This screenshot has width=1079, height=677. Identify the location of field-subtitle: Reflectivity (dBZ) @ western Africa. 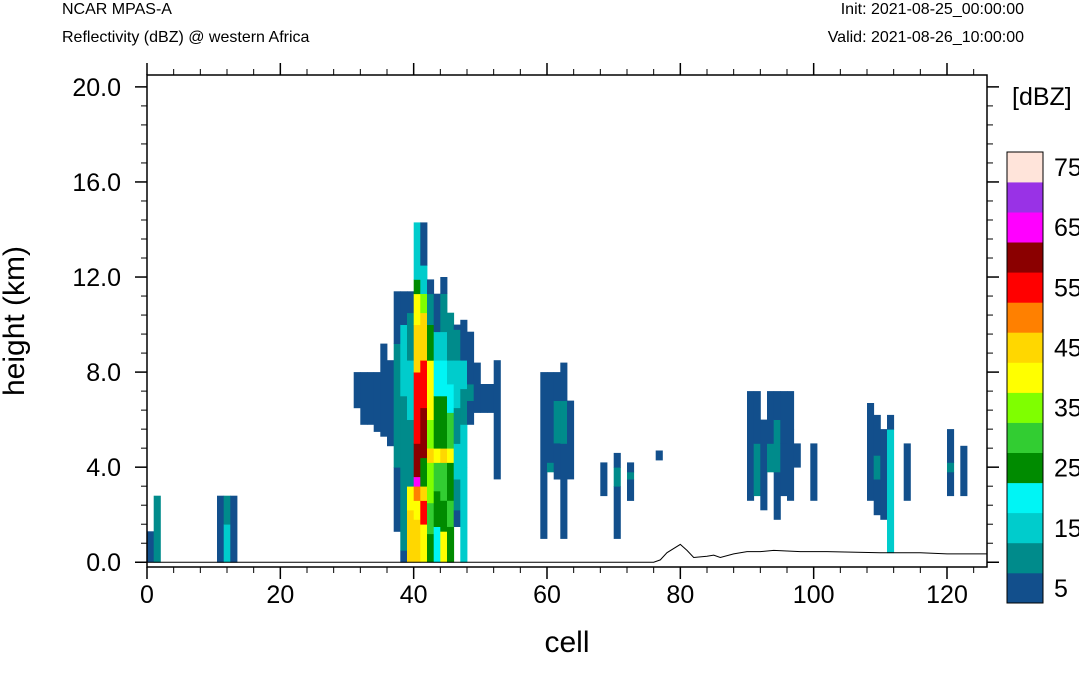
(186, 37).